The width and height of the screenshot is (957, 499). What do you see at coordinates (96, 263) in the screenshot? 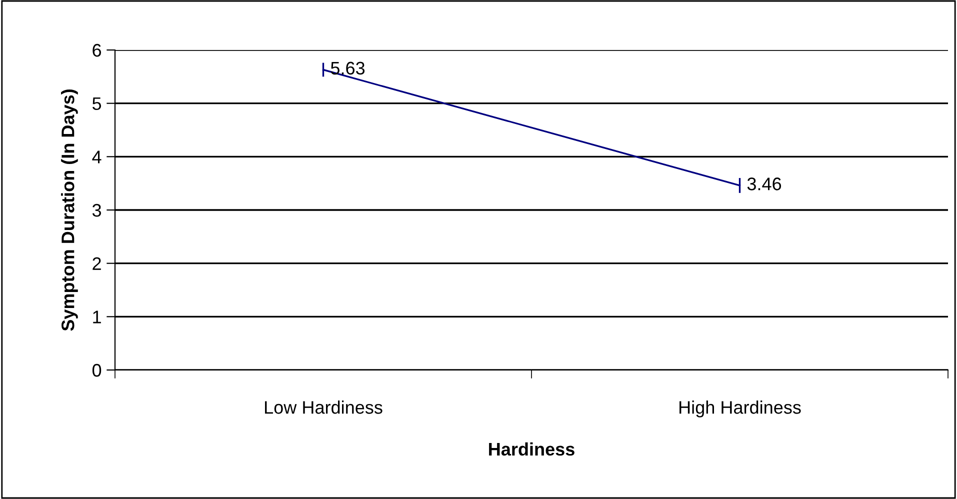
I see `y-tick-label: 2` at bounding box center [96, 263].